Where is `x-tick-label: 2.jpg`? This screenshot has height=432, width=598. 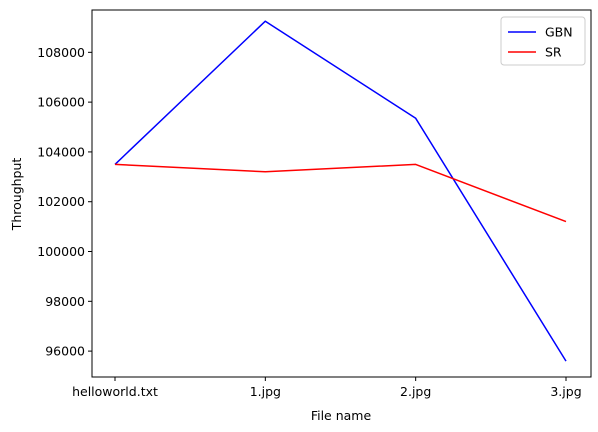 x-tick-label: 2.jpg is located at coordinates (415, 391).